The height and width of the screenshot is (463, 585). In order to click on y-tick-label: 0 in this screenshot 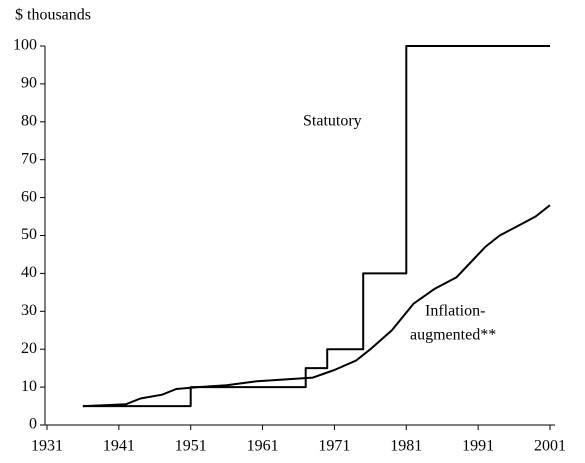, I will do `click(33, 424)`.